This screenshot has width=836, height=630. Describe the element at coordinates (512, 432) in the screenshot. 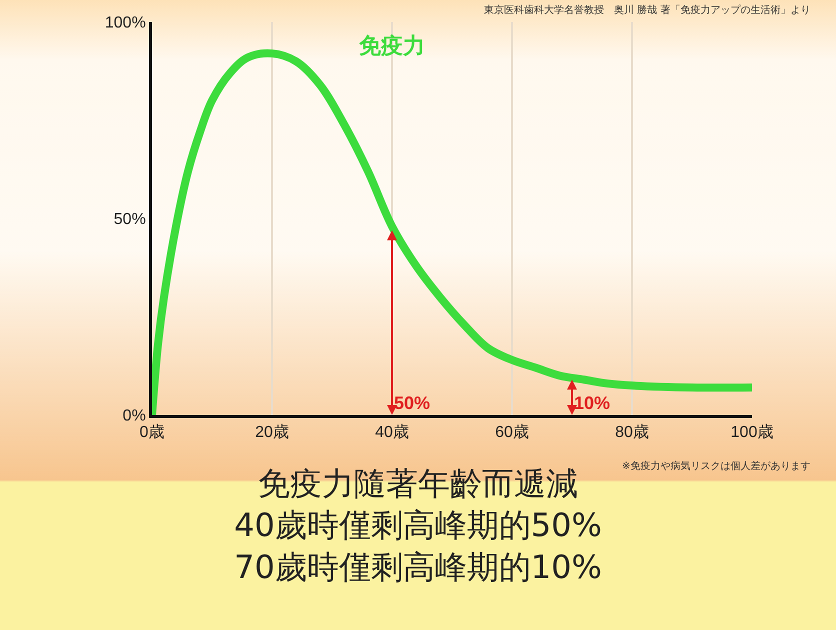

I see `x-tick-label: 60歳` at that location.